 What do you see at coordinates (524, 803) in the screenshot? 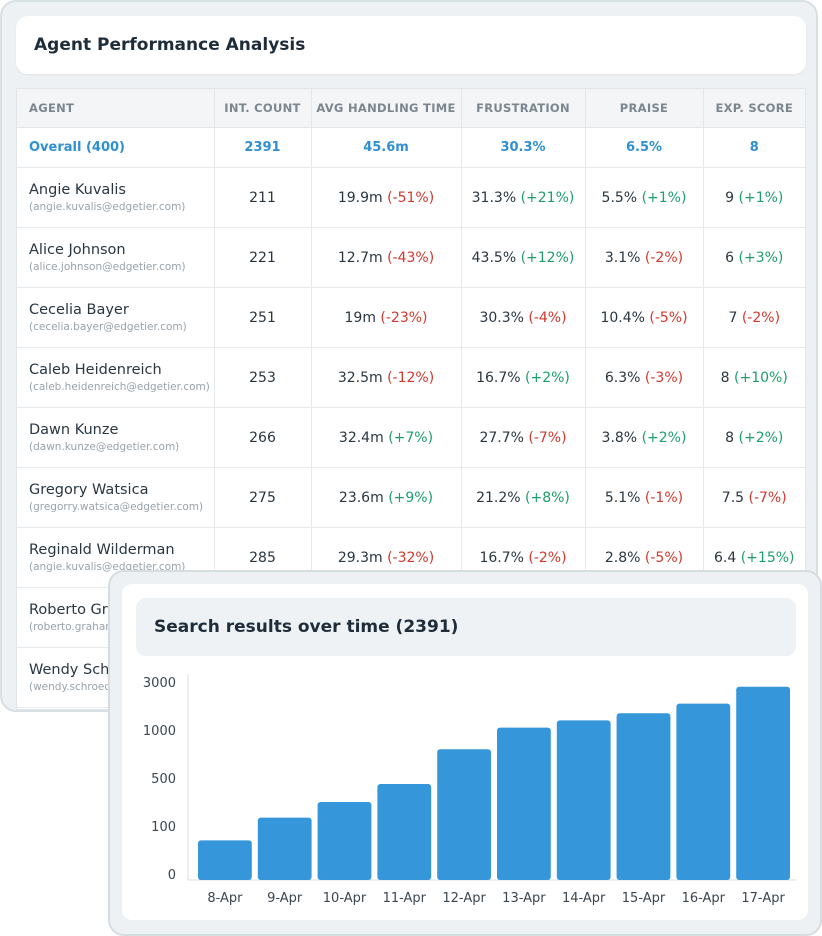
I see `bar-13-Apr` at bounding box center [524, 803].